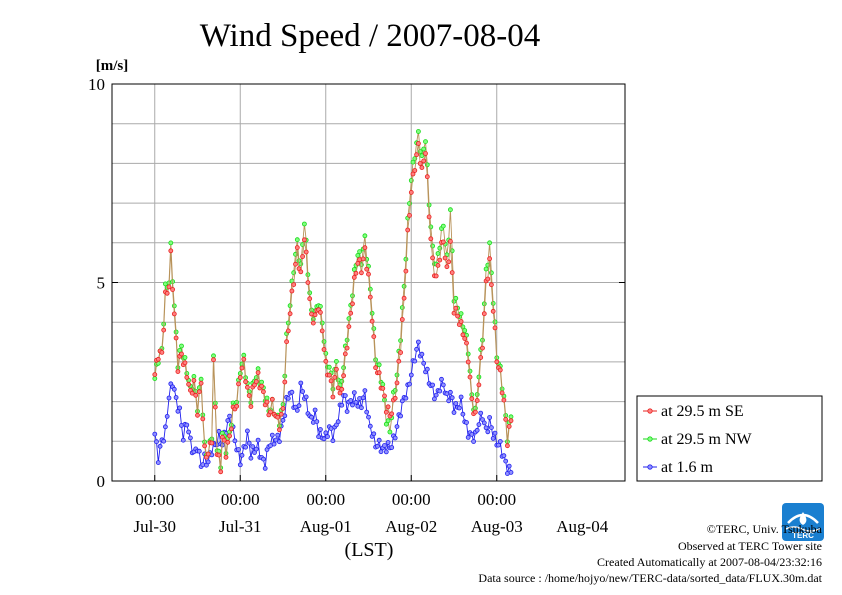 The height and width of the screenshot is (595, 842). What do you see at coordinates (702, 411) in the screenshot?
I see `legend-entry-label: at 29.5 m SE` at bounding box center [702, 411].